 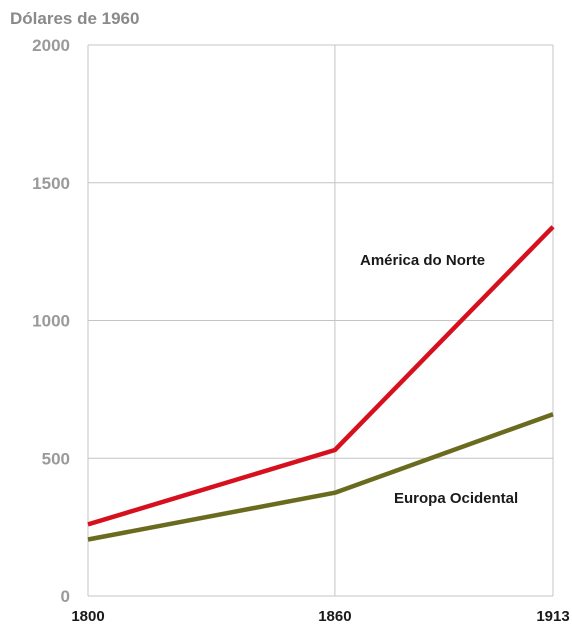 I want to click on y-tick-500: 500, so click(x=56, y=458).